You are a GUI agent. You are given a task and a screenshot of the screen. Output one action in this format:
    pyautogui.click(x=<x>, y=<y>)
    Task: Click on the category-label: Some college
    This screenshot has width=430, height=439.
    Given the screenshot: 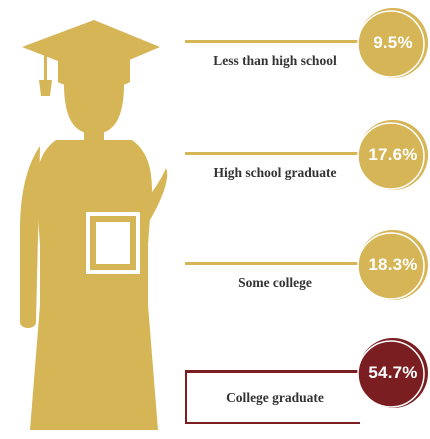 What is the action you would take?
    pyautogui.click(x=275, y=282)
    